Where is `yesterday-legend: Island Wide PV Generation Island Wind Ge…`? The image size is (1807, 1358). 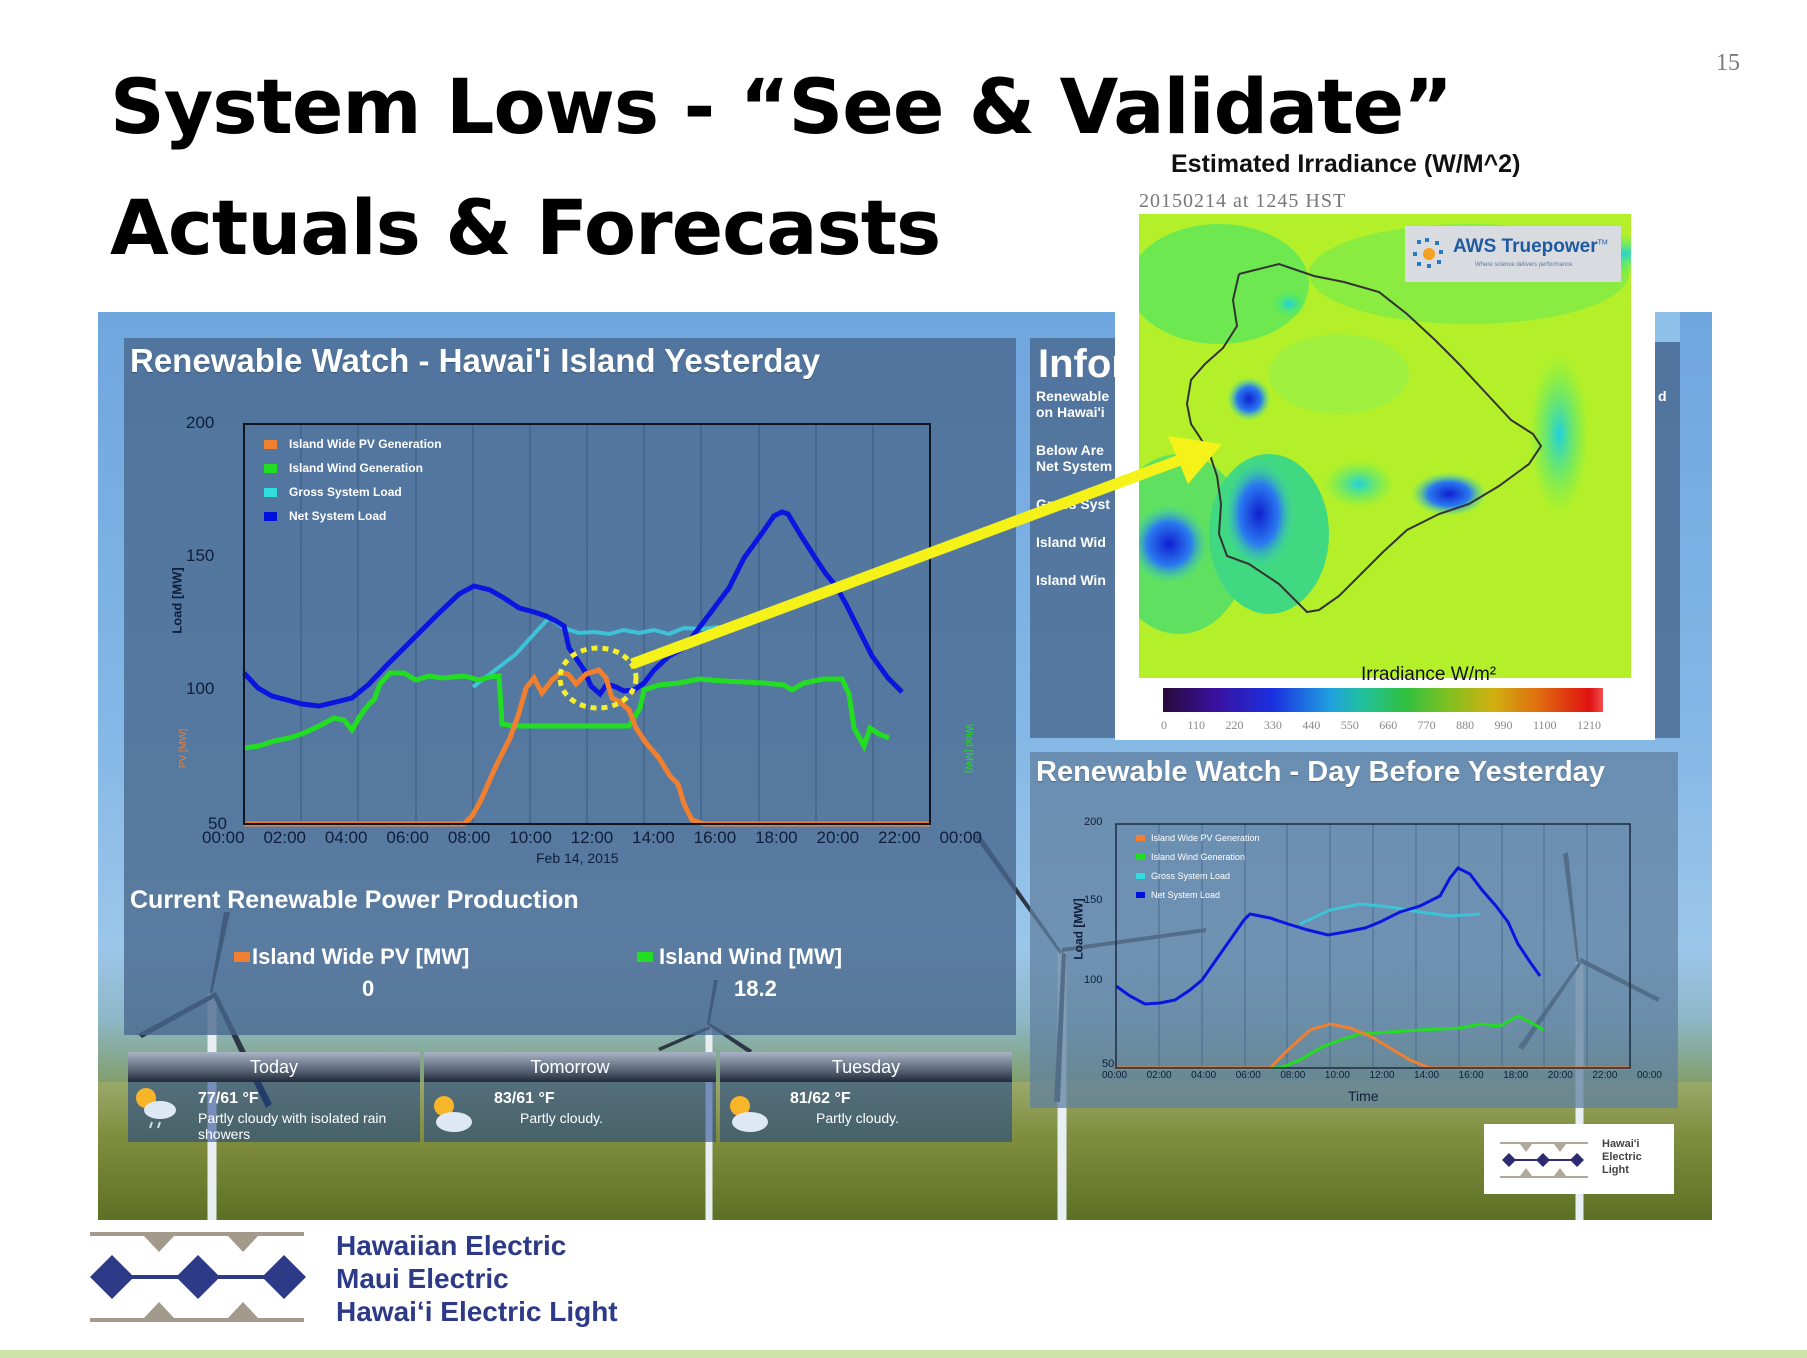 yesterday-legend: Island Wide PV Generation Island Wind Ge… is located at coordinates (353, 480).